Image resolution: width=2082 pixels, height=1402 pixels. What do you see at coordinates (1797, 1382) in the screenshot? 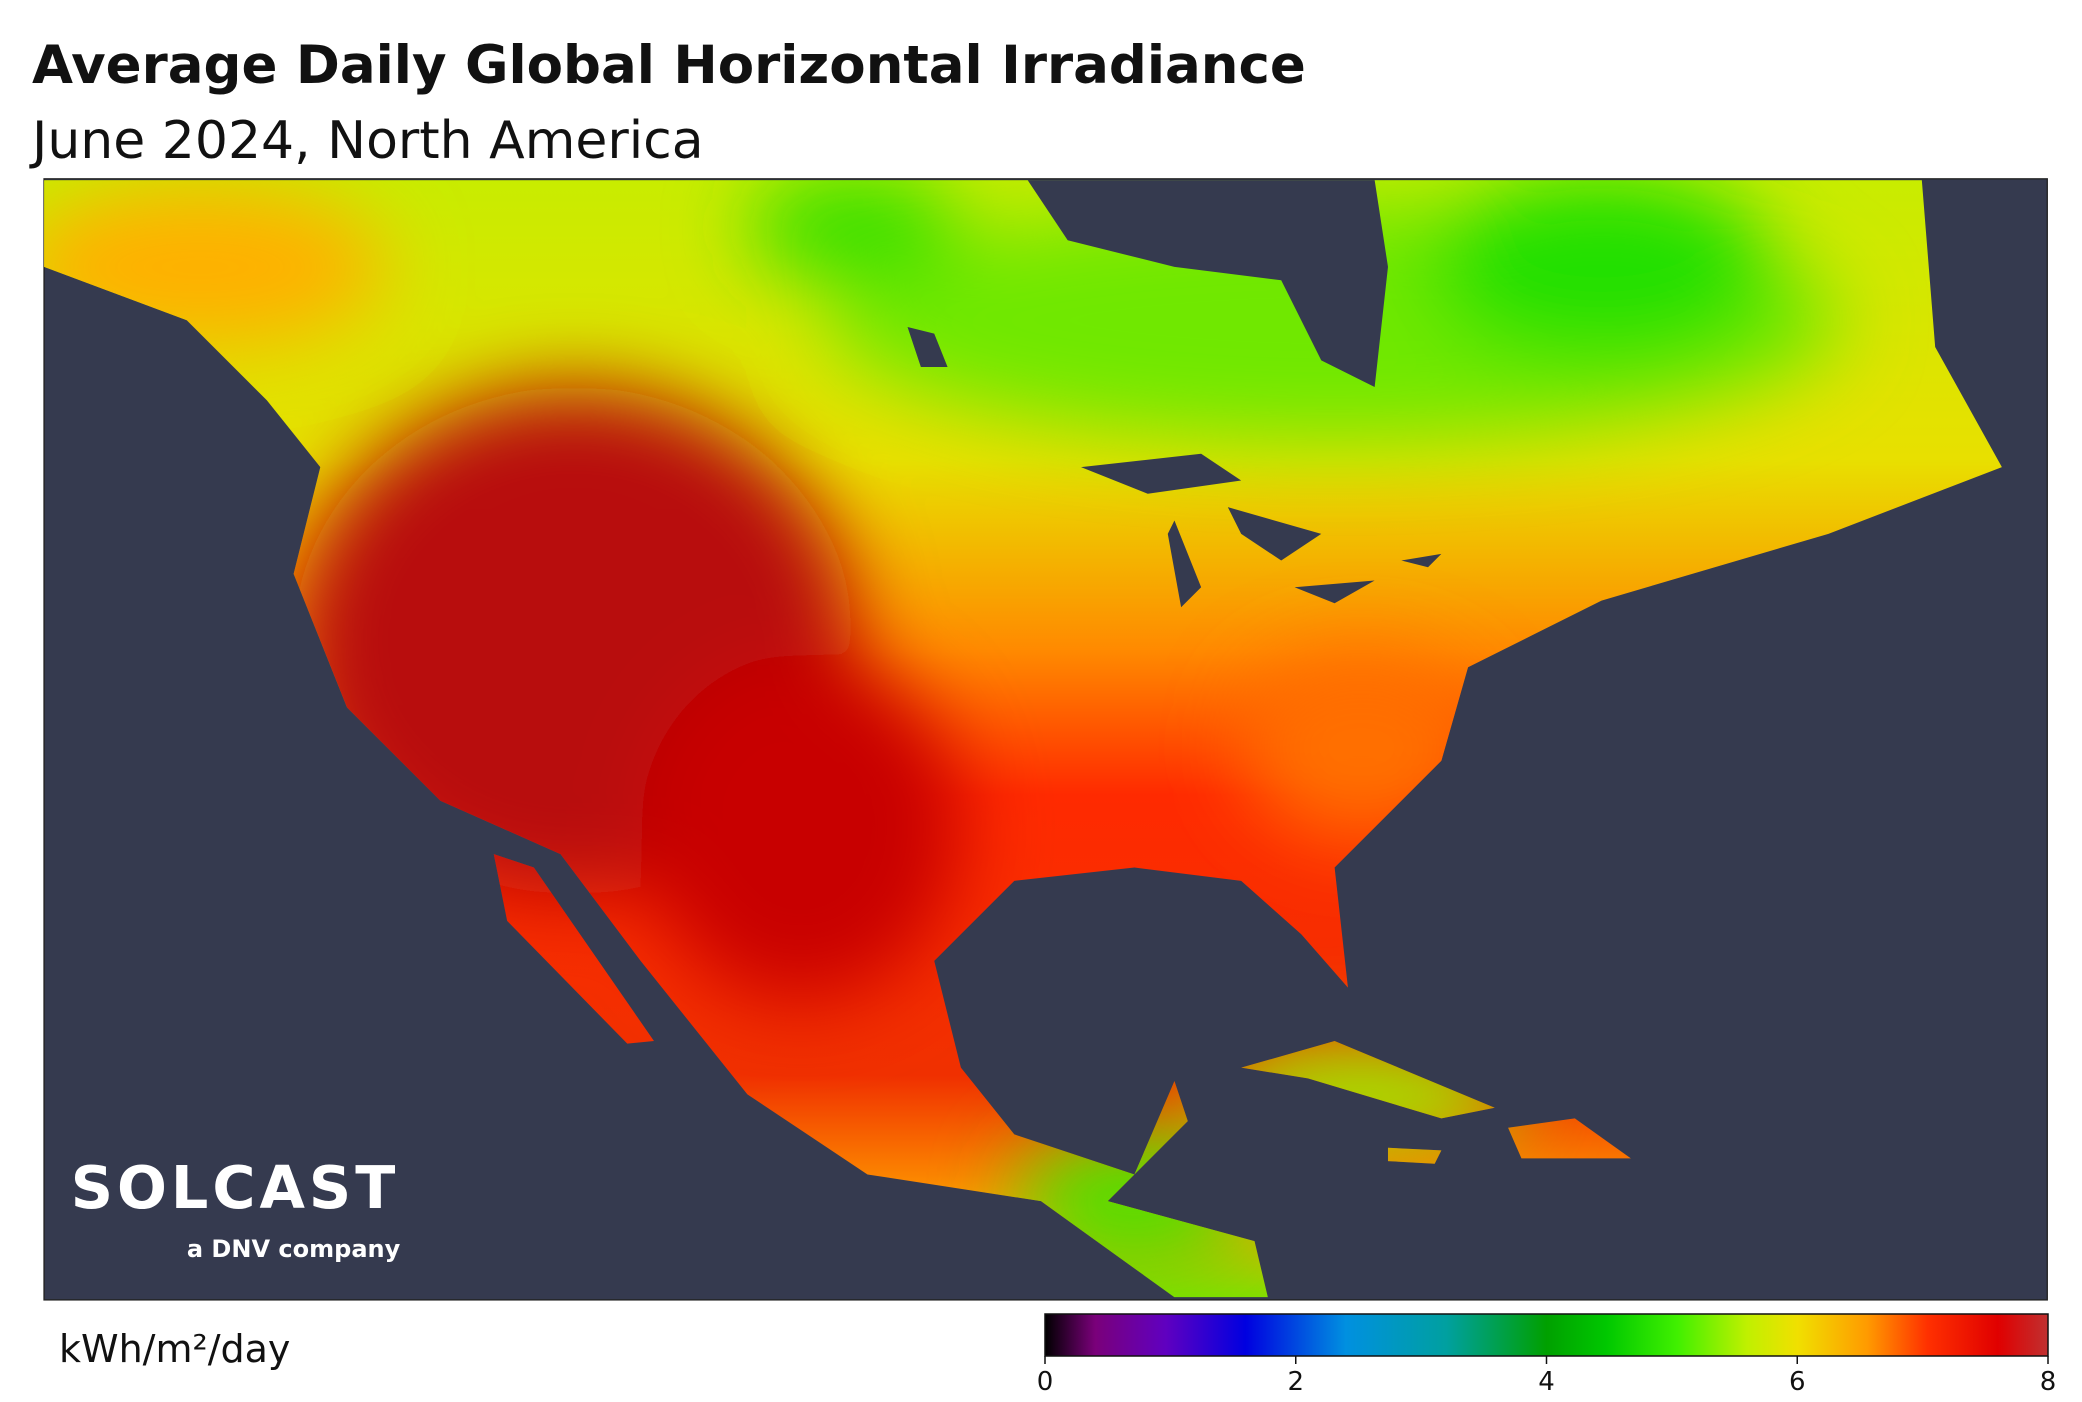
I see `colorbar-tick-label: 6` at bounding box center [1797, 1382].